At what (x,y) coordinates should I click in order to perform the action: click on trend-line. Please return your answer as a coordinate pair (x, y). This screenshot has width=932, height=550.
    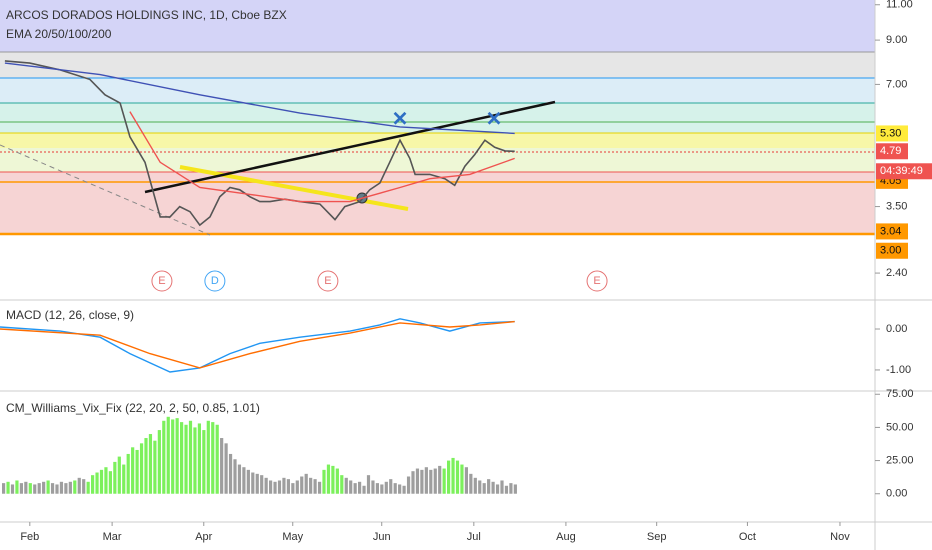
    Looking at the image, I should click on (350, 147).